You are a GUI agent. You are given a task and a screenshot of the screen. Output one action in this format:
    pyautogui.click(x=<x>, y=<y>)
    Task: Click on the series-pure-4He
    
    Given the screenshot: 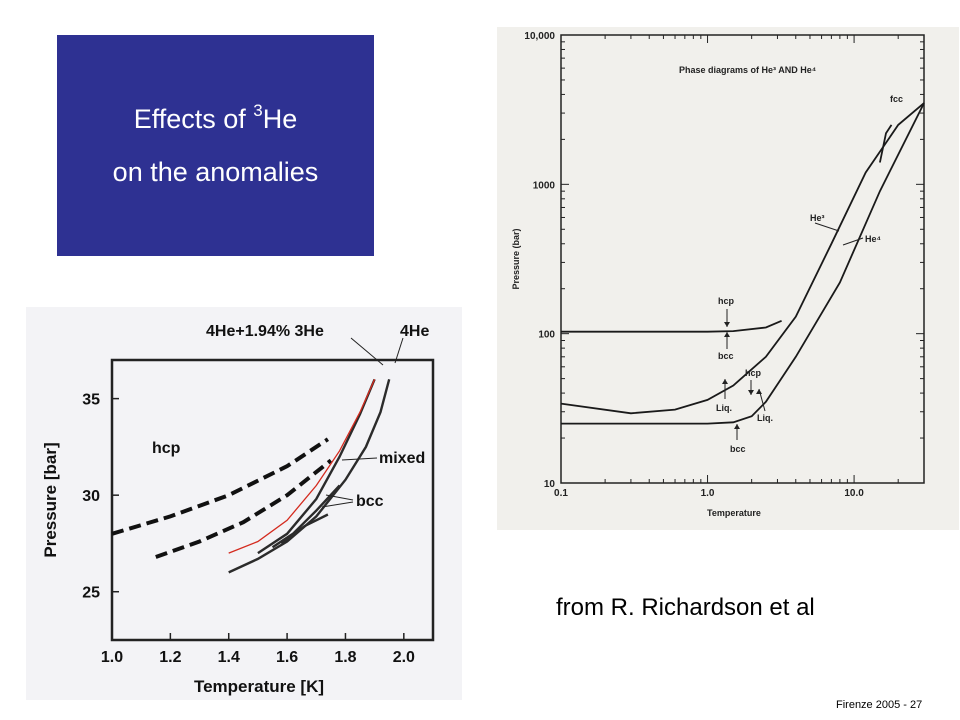 What is the action you would take?
    pyautogui.click(x=309, y=476)
    